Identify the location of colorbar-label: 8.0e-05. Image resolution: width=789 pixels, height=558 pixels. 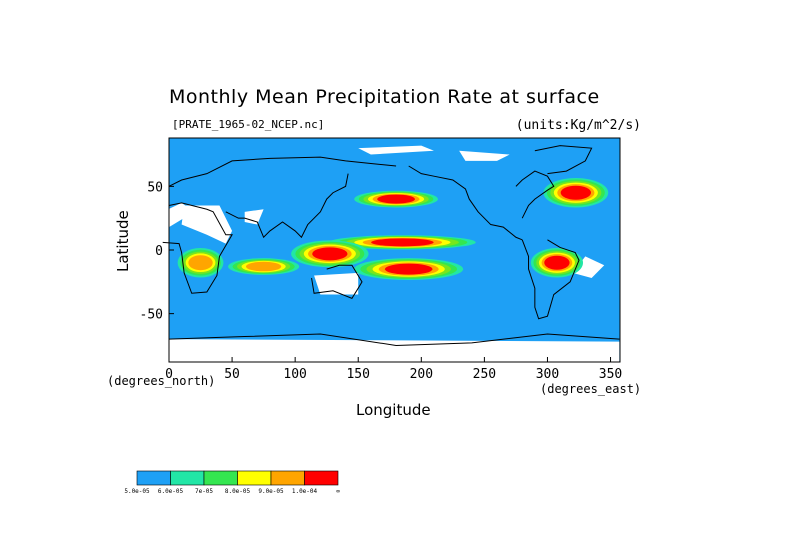
(238, 491).